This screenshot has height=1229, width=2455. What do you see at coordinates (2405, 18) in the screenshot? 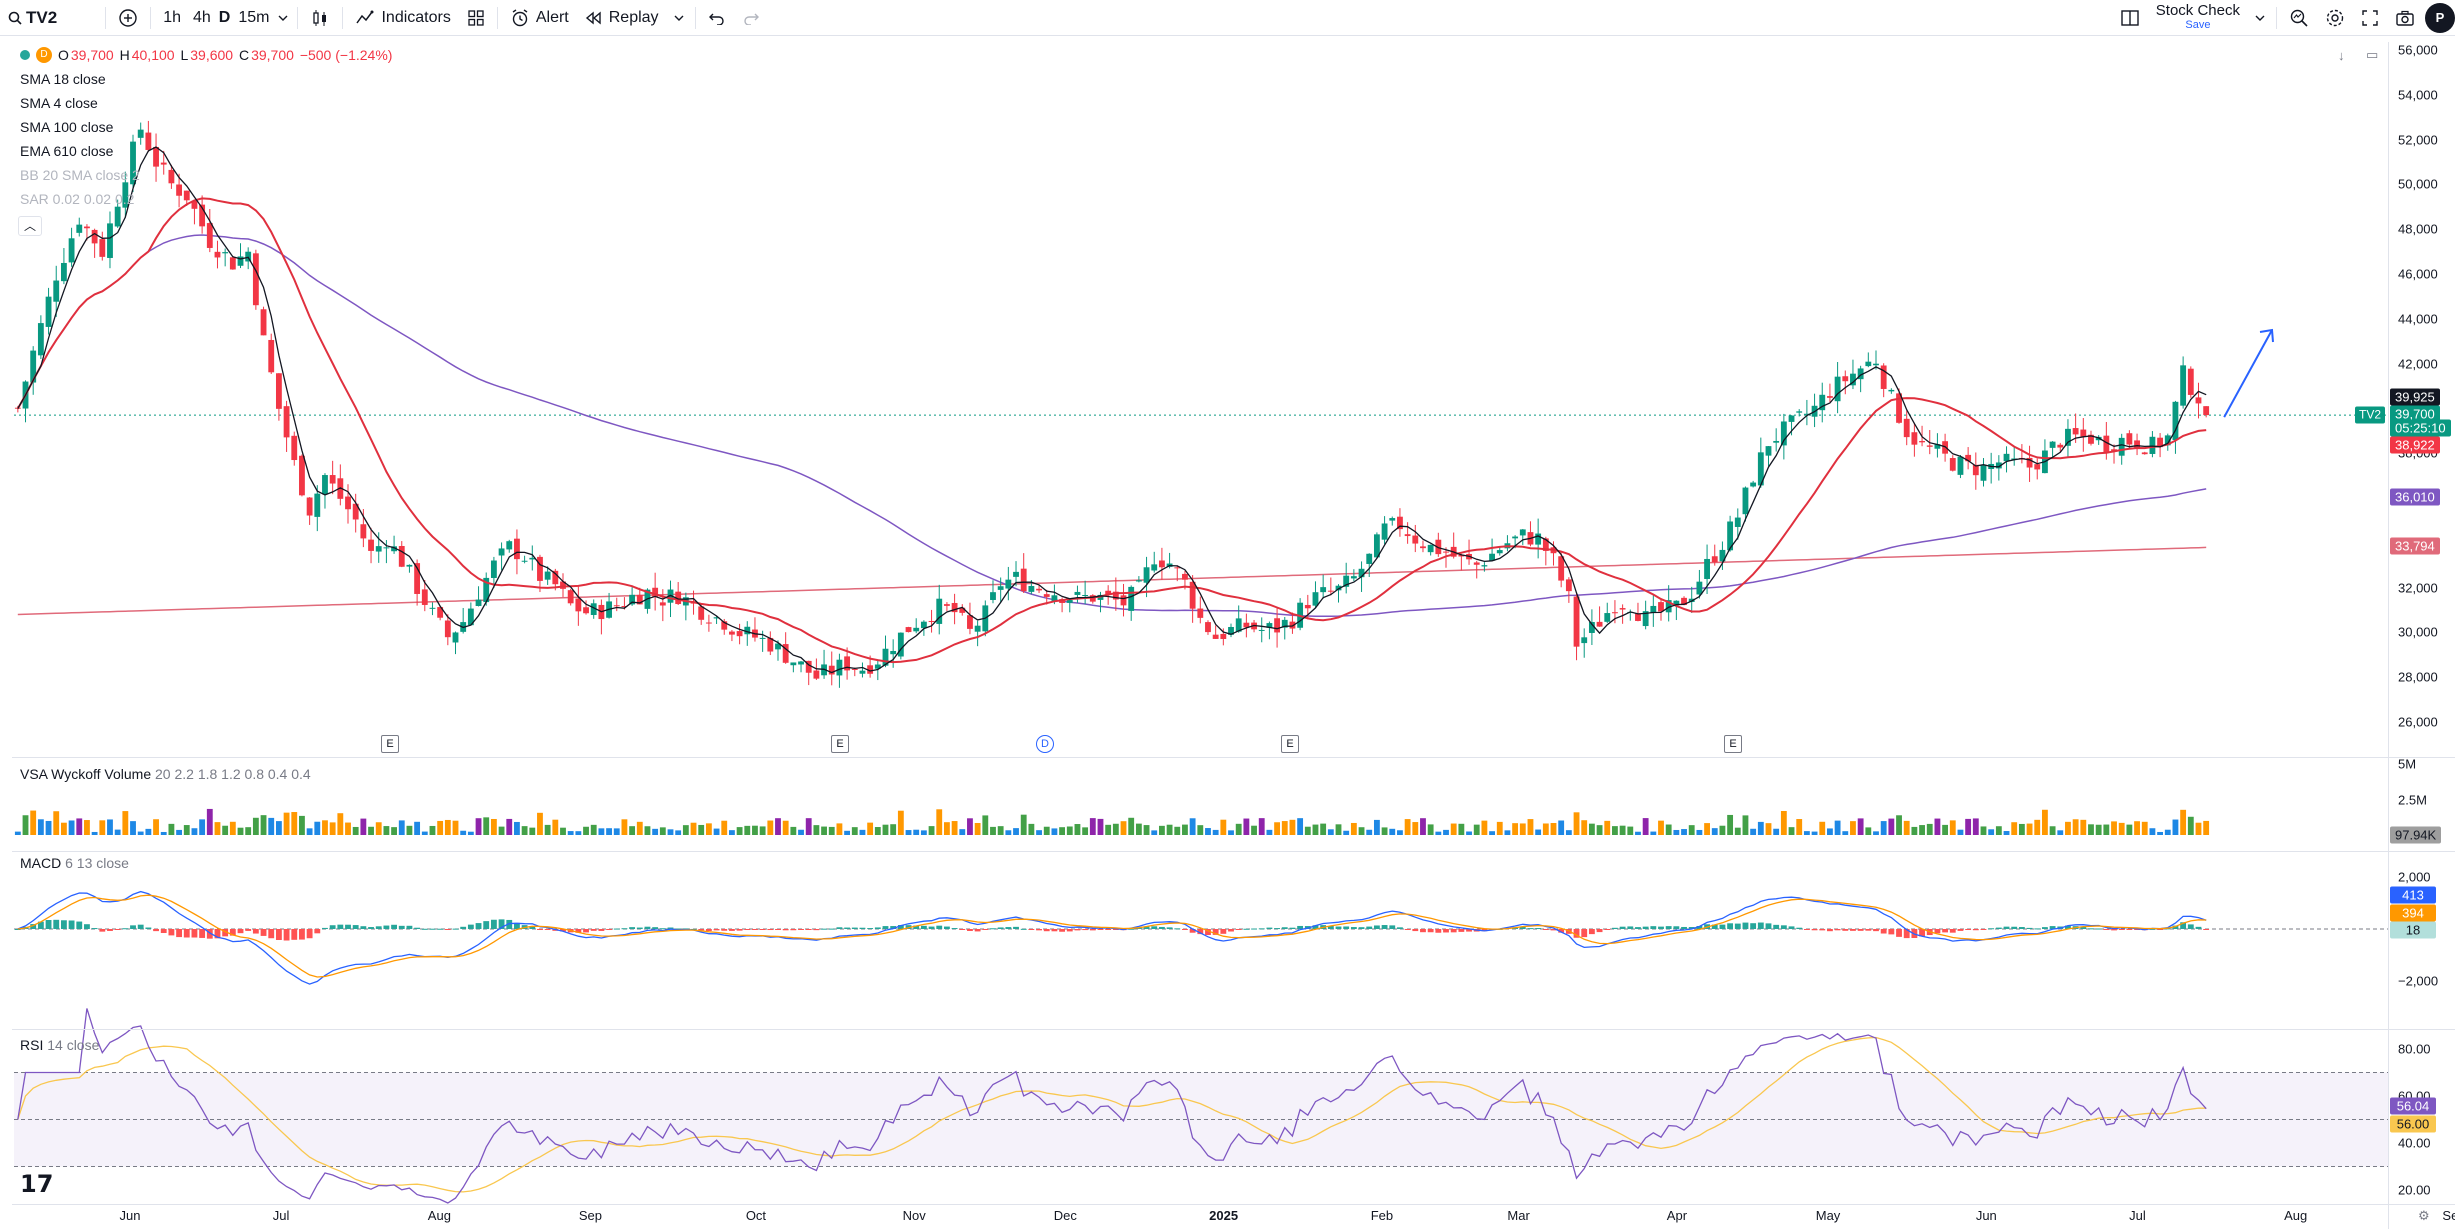
I see `snapshot-button` at bounding box center [2405, 18].